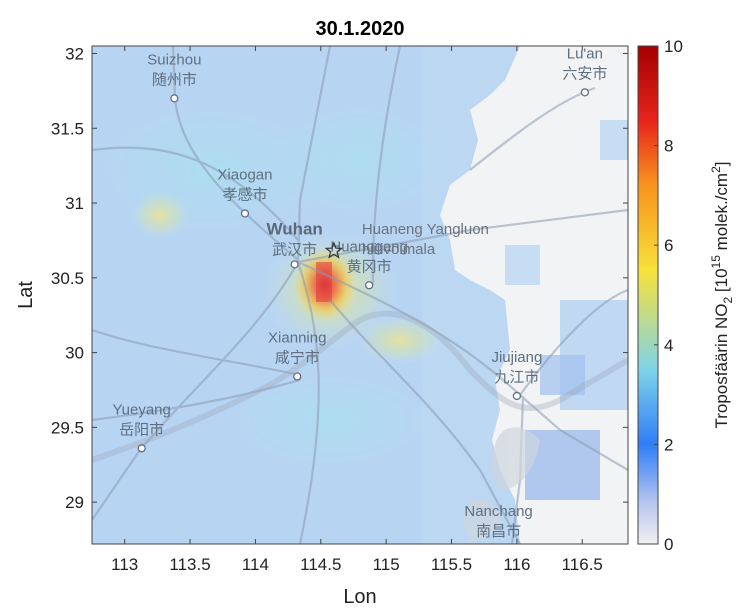 The width and height of the screenshot is (750, 613). I want to click on power-plant-label-line2: hiilivoimala, so click(399, 249).